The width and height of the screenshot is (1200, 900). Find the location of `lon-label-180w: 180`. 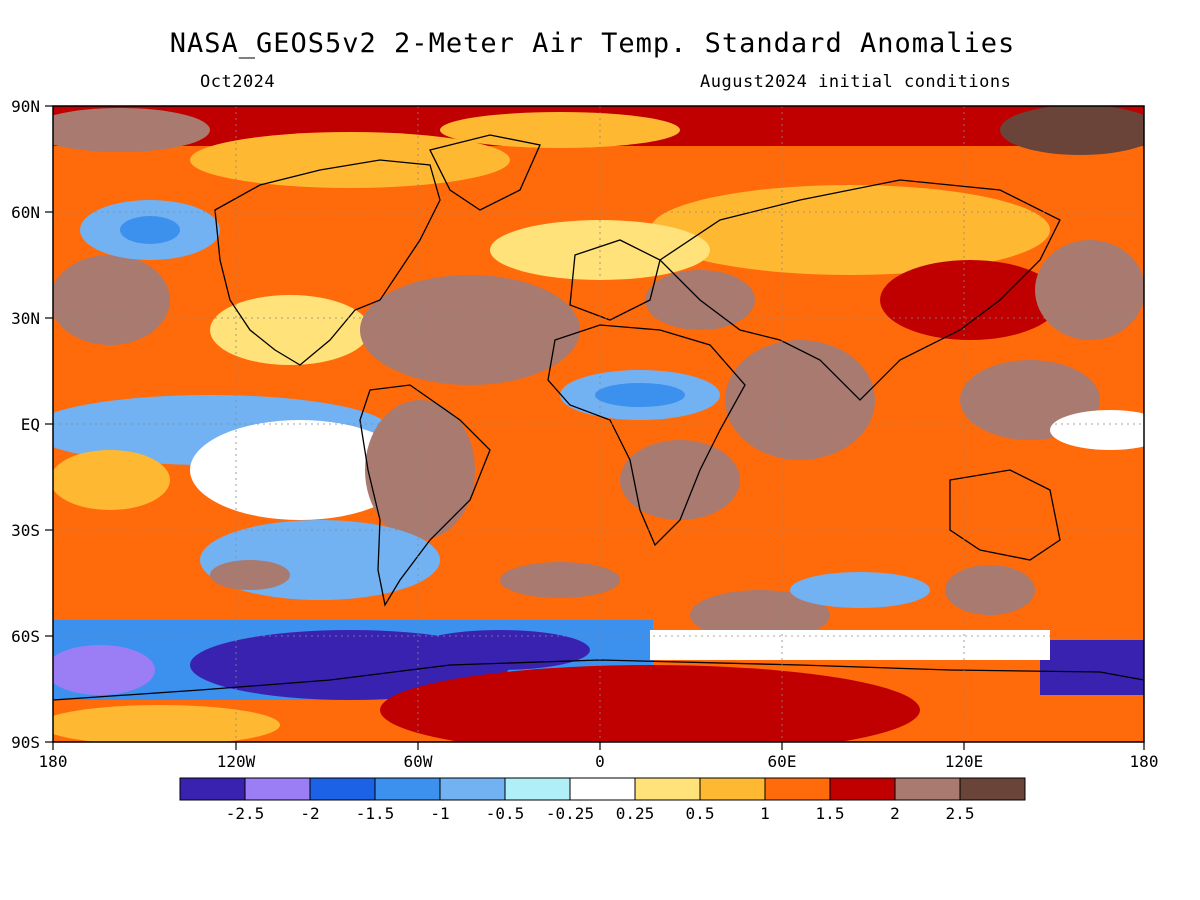

lon-label-180w: 180 is located at coordinates (53, 761).